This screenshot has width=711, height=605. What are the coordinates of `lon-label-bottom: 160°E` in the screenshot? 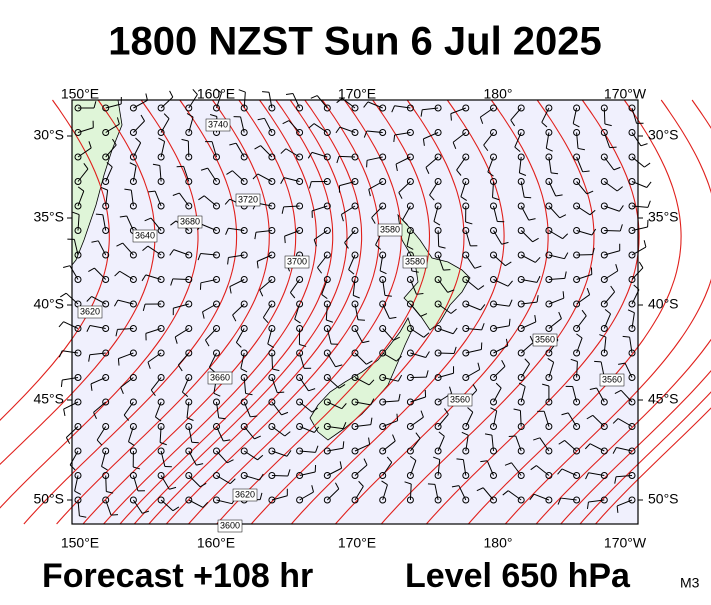 It's located at (216, 543).